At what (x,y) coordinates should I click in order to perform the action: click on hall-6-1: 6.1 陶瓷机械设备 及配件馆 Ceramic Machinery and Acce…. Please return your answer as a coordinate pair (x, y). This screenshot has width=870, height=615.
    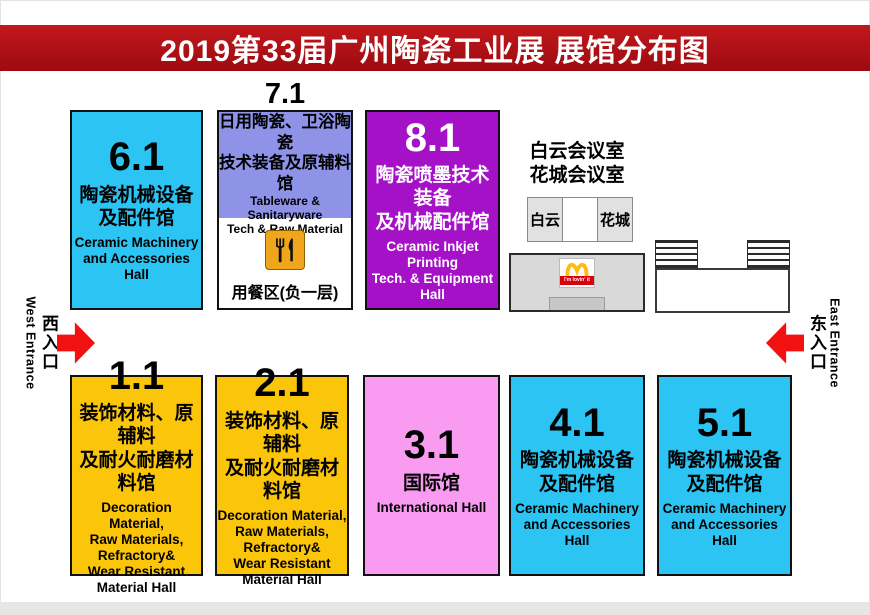
    Looking at the image, I should click on (136, 210).